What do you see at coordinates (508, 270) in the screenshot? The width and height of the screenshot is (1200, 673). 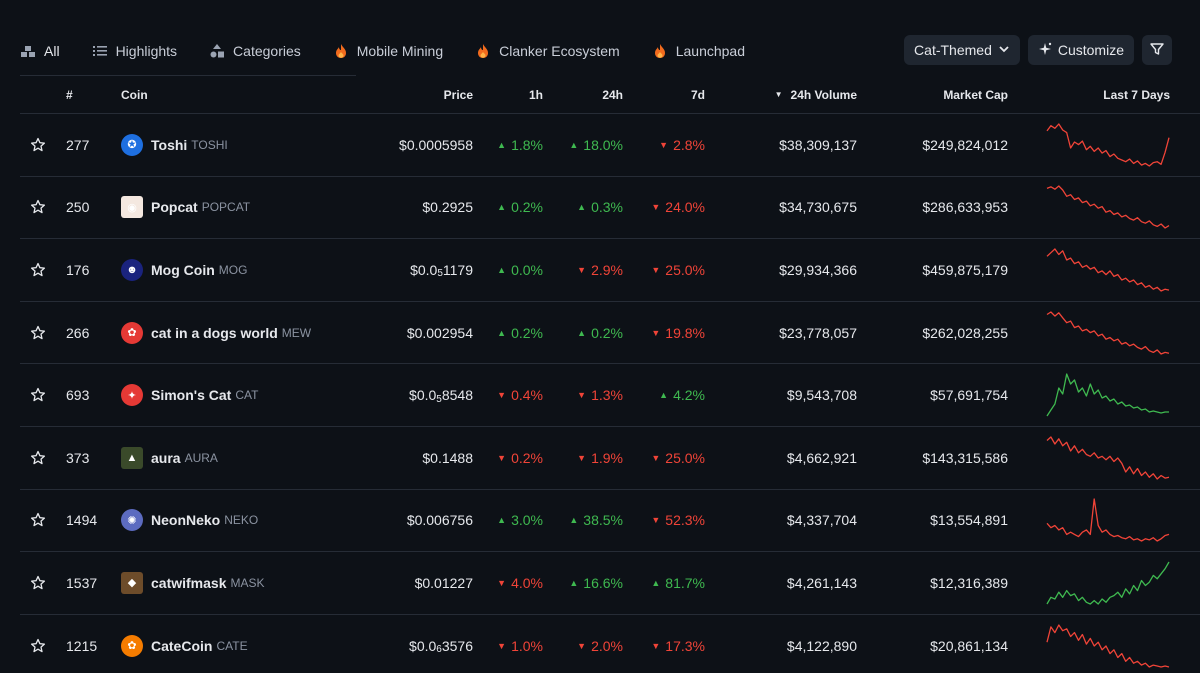 I see `change-1h: ▲ 0.0%` at bounding box center [508, 270].